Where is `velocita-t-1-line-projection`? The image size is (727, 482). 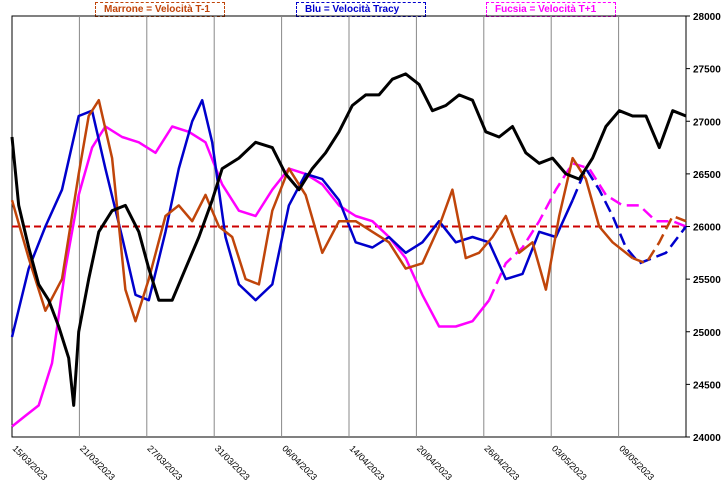
velocita-t-1-line-projection is located at coordinates (659, 239).